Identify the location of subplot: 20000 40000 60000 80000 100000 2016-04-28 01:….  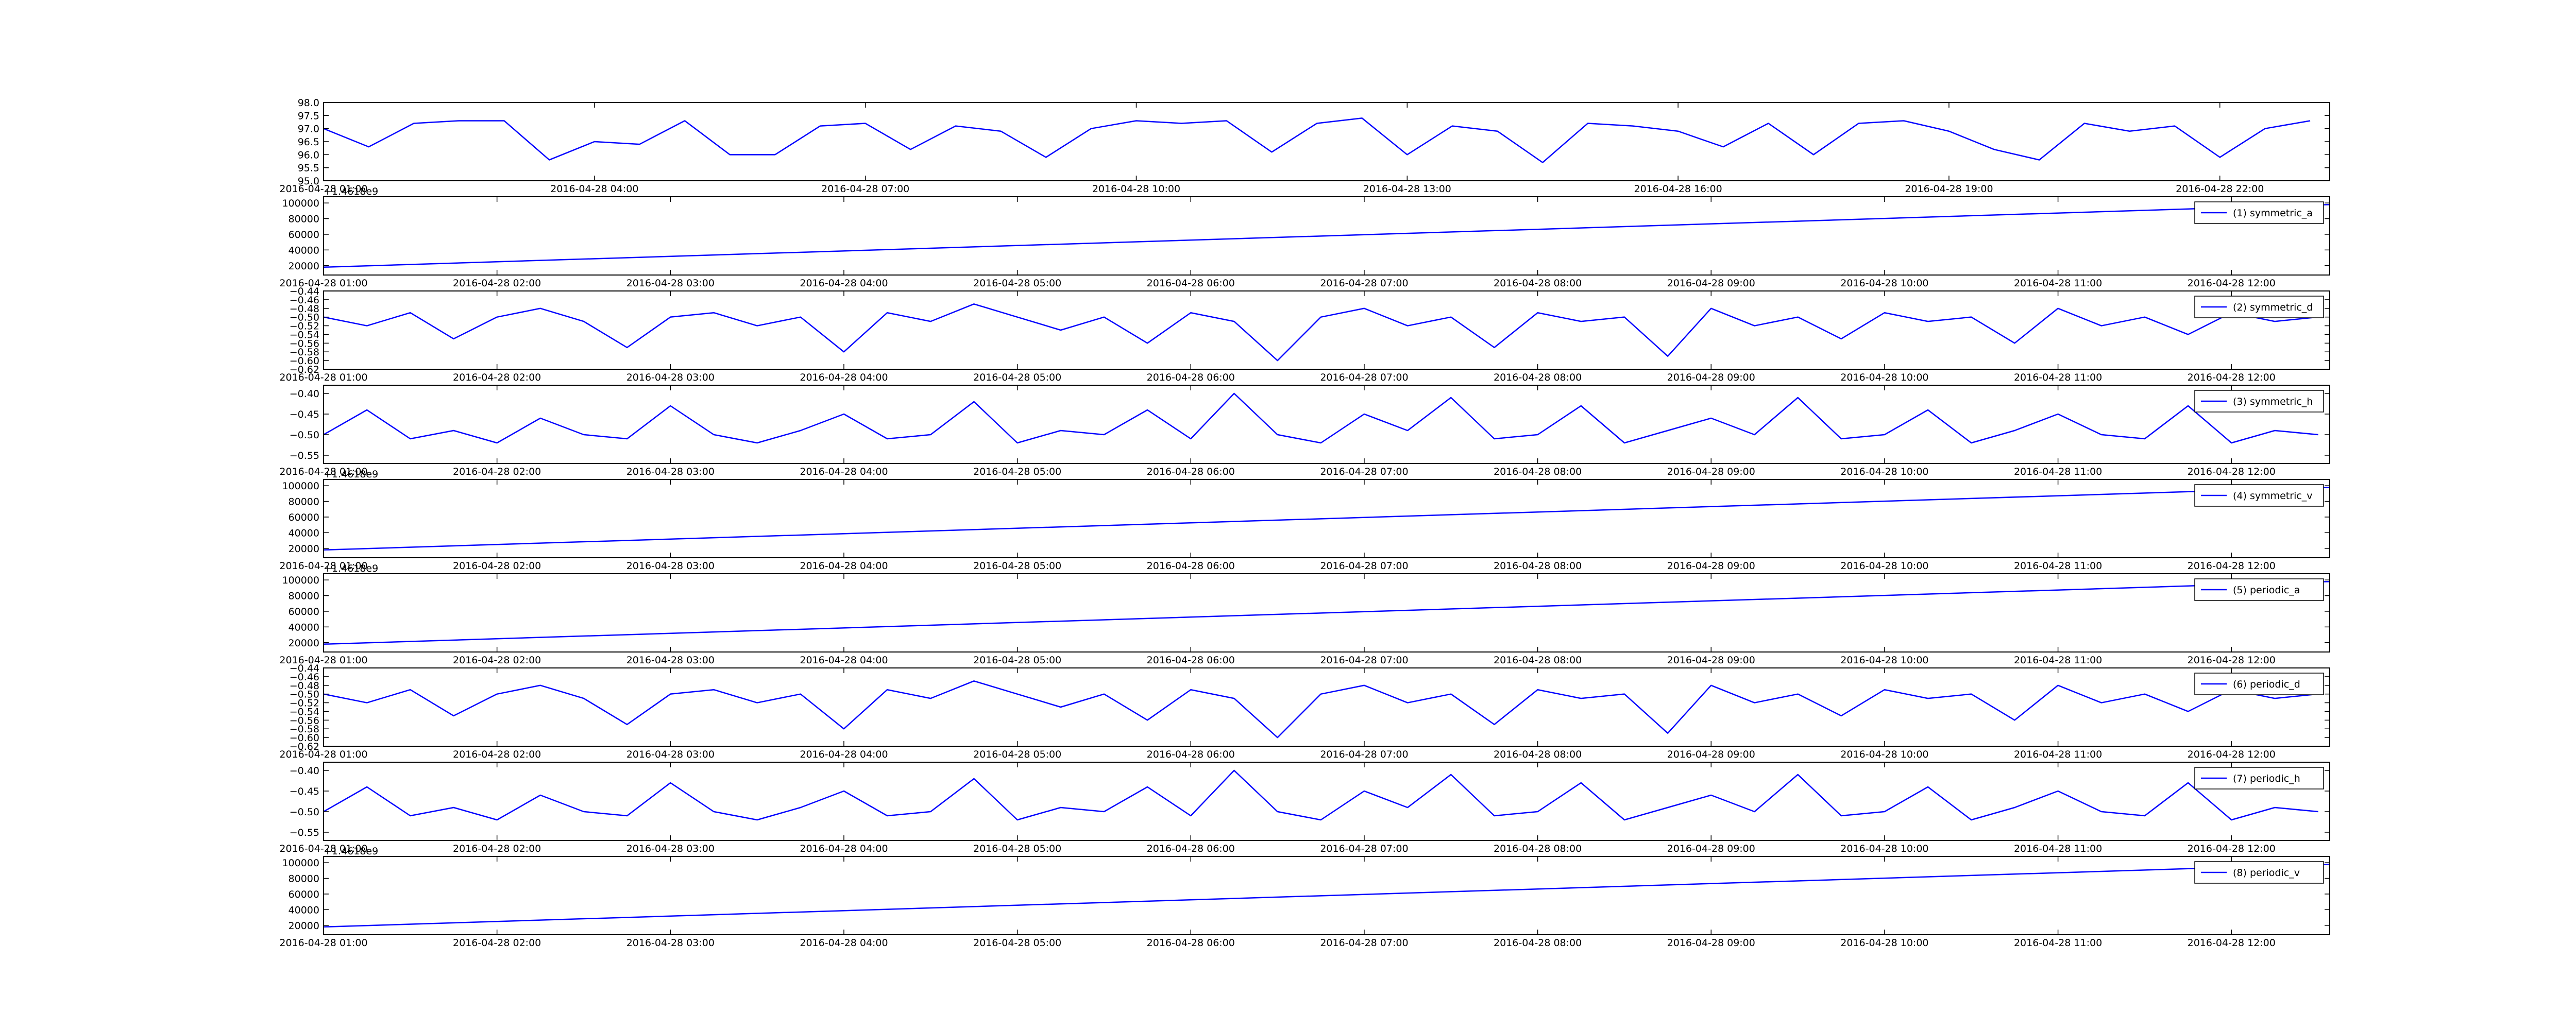
(1304, 898).